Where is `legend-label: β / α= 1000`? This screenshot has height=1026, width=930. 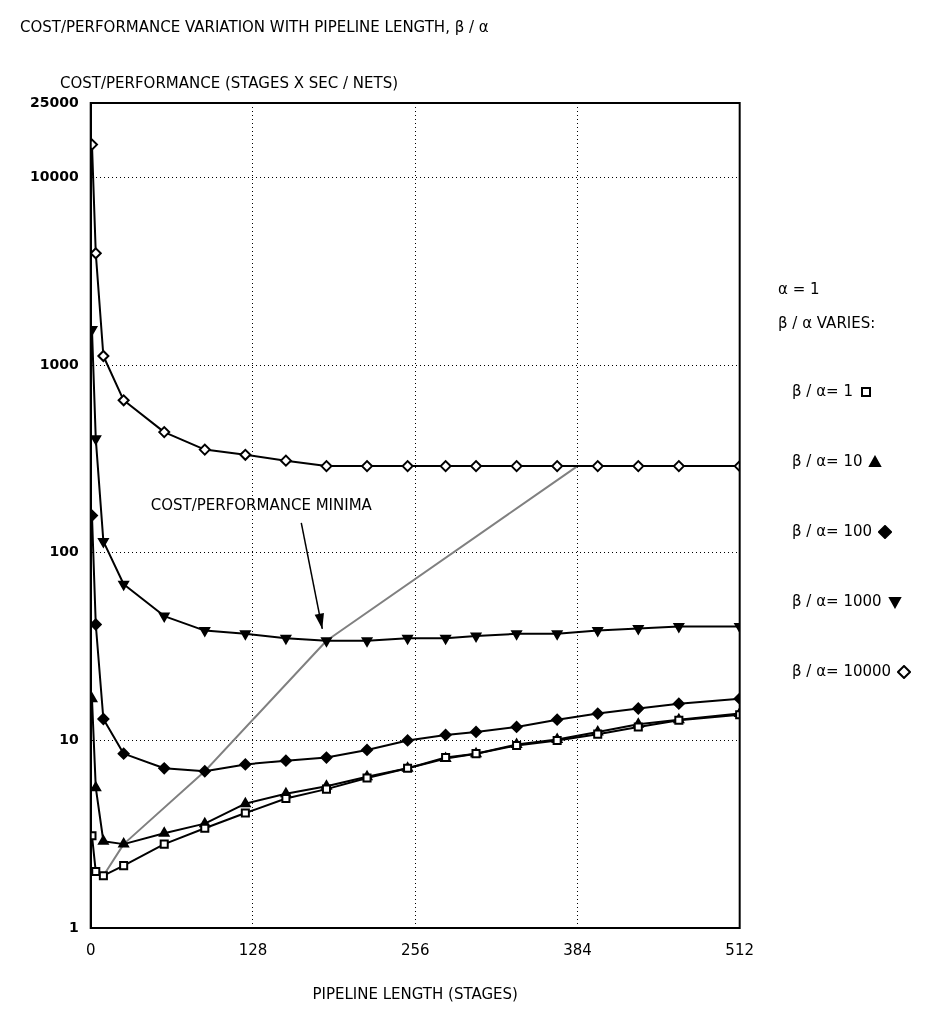 legend-label: β / α= 1000 is located at coordinates (837, 601).